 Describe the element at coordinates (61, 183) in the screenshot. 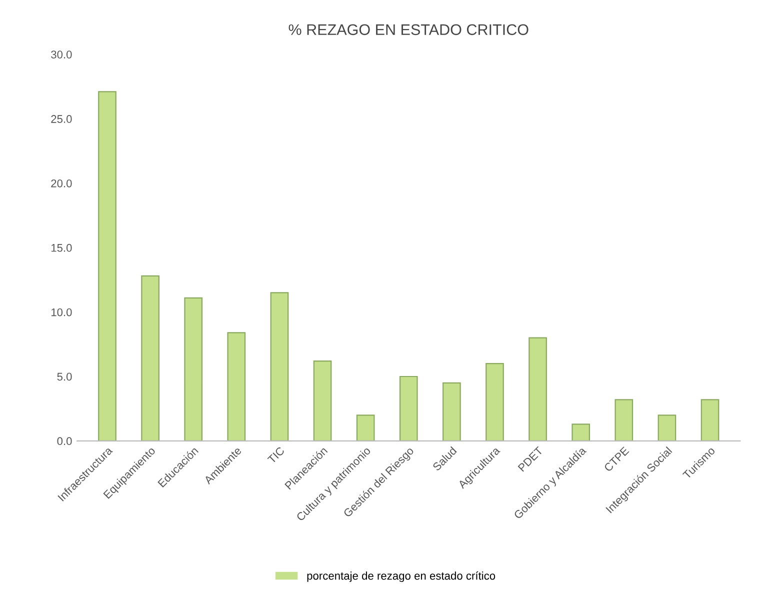

I see `y-tick-label: 20.0` at that location.